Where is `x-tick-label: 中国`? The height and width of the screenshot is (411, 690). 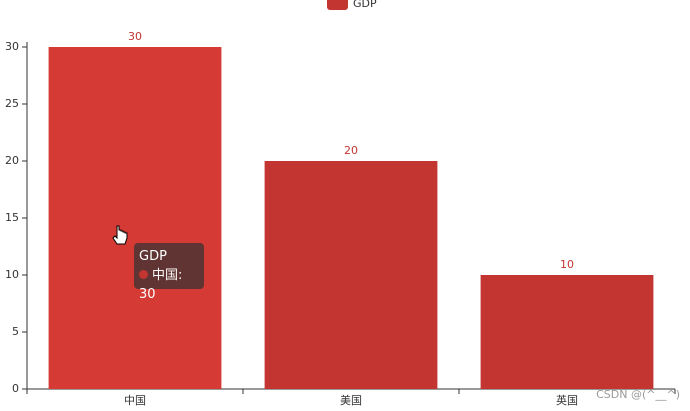 x-tick-label: 中国 is located at coordinates (135, 400).